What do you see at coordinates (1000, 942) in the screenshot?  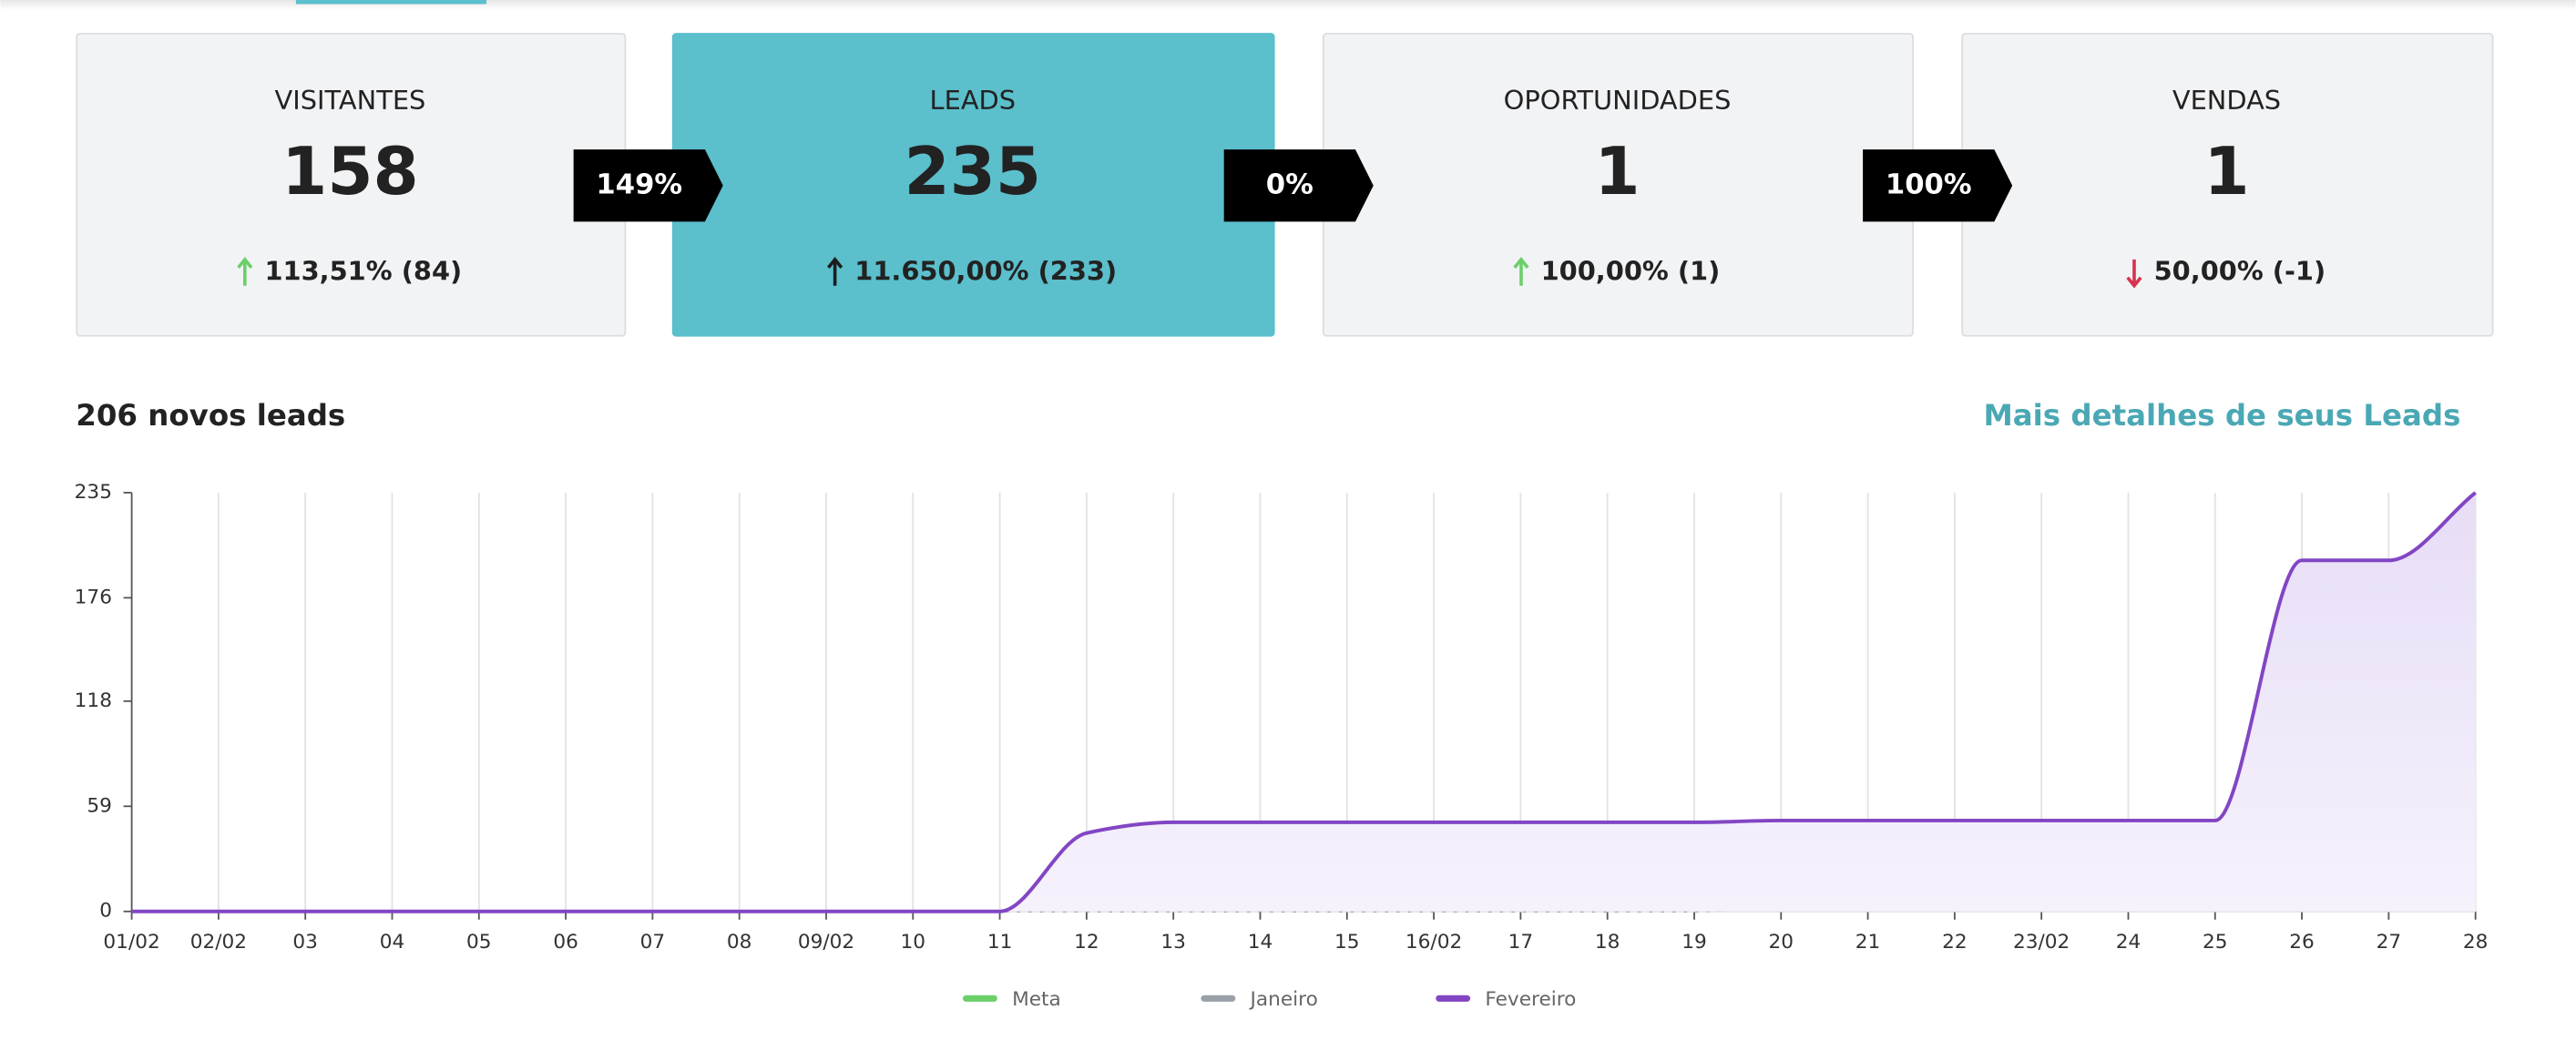 I see `x-tick-label: 11` at bounding box center [1000, 942].